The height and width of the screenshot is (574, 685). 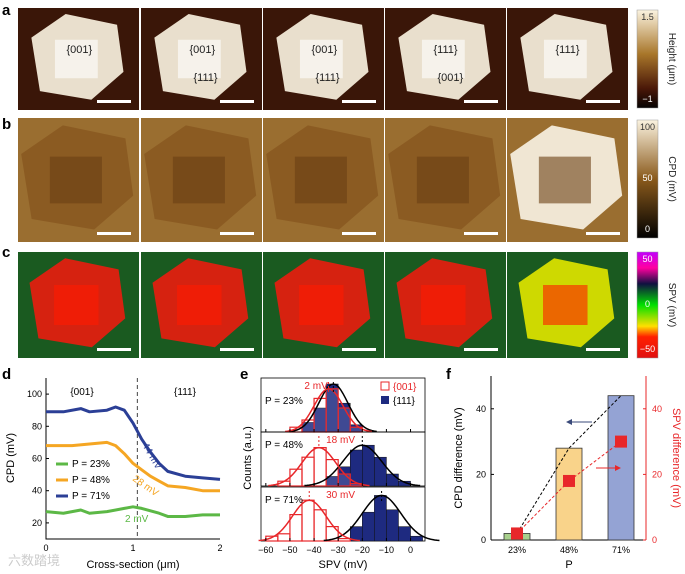 What do you see at coordinates (647, 349) in the screenshot?
I see `colorbar-tick: −50` at bounding box center [647, 349].